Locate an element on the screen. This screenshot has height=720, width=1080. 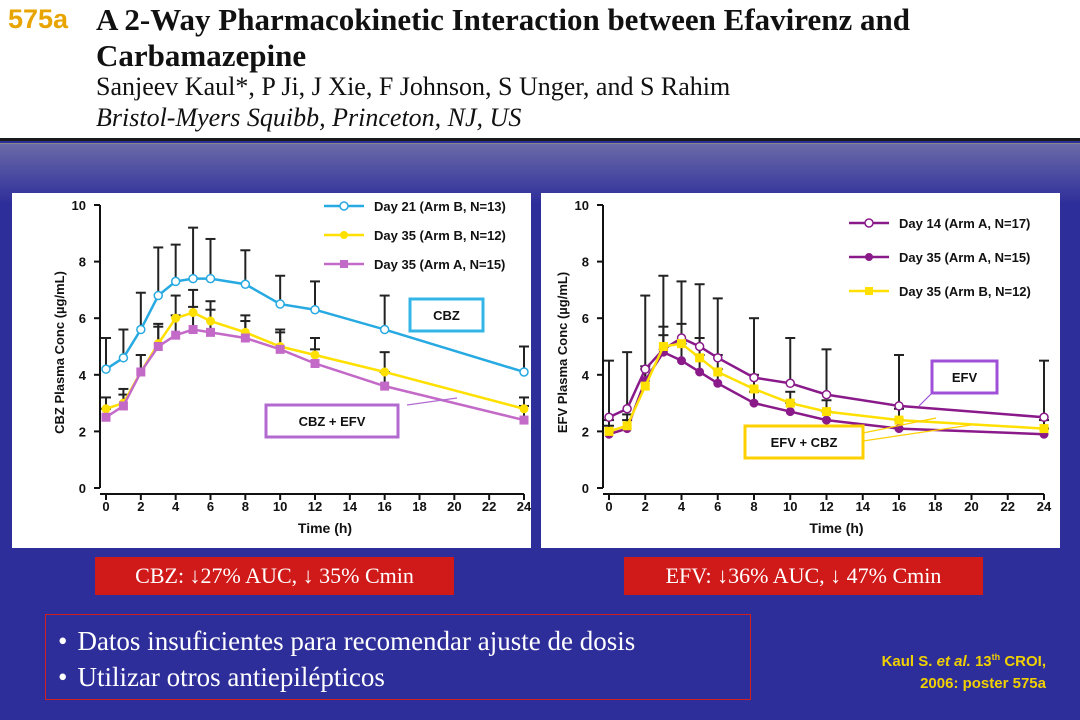
x-tick-label: 2 is located at coordinates (645, 506).